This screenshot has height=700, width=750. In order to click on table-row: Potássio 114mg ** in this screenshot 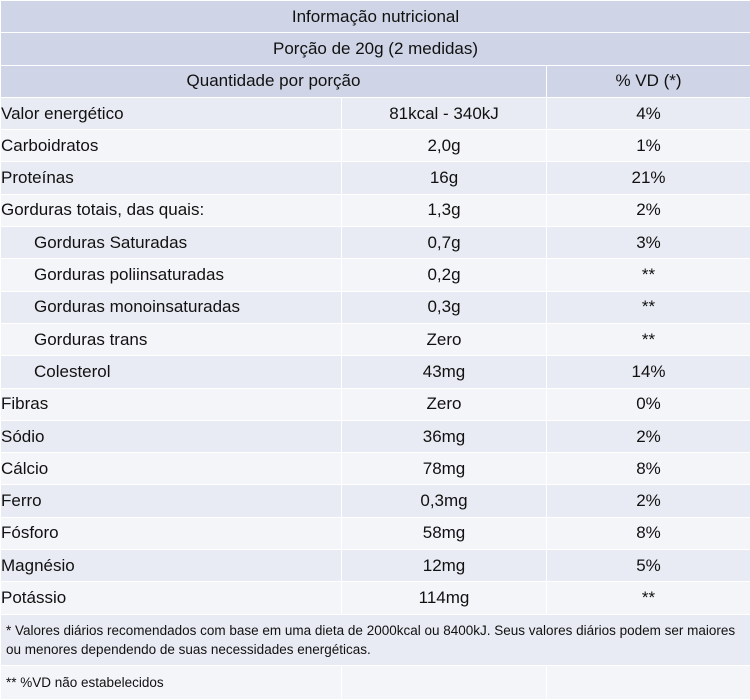, I will do `click(375, 598)`.